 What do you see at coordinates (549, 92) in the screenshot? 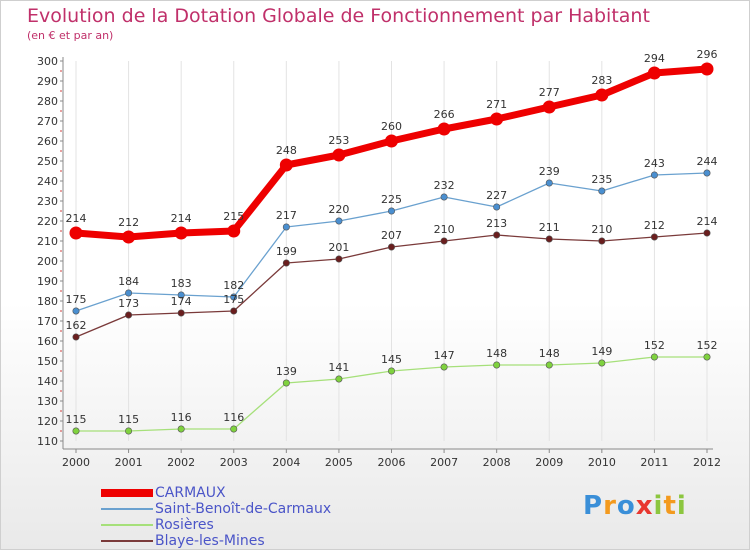
I see `data-label-carmaux: 277` at bounding box center [549, 92].